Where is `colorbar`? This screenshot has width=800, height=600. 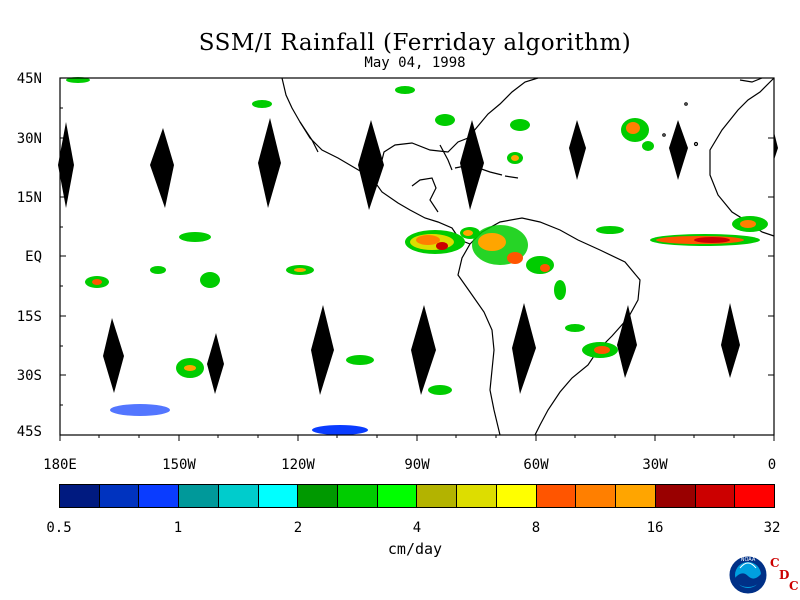
colorbar is located at coordinates (417, 496).